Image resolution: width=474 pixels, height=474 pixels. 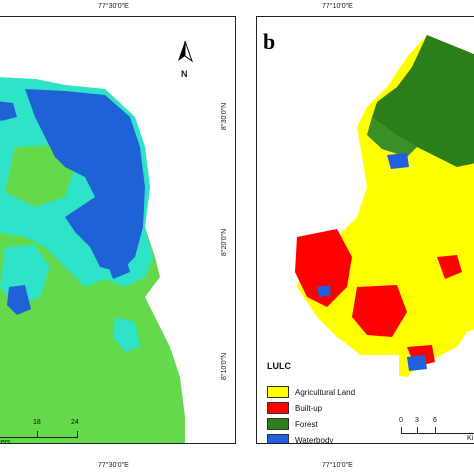 I want to click on swatch-waterbody, so click(x=278, y=438).